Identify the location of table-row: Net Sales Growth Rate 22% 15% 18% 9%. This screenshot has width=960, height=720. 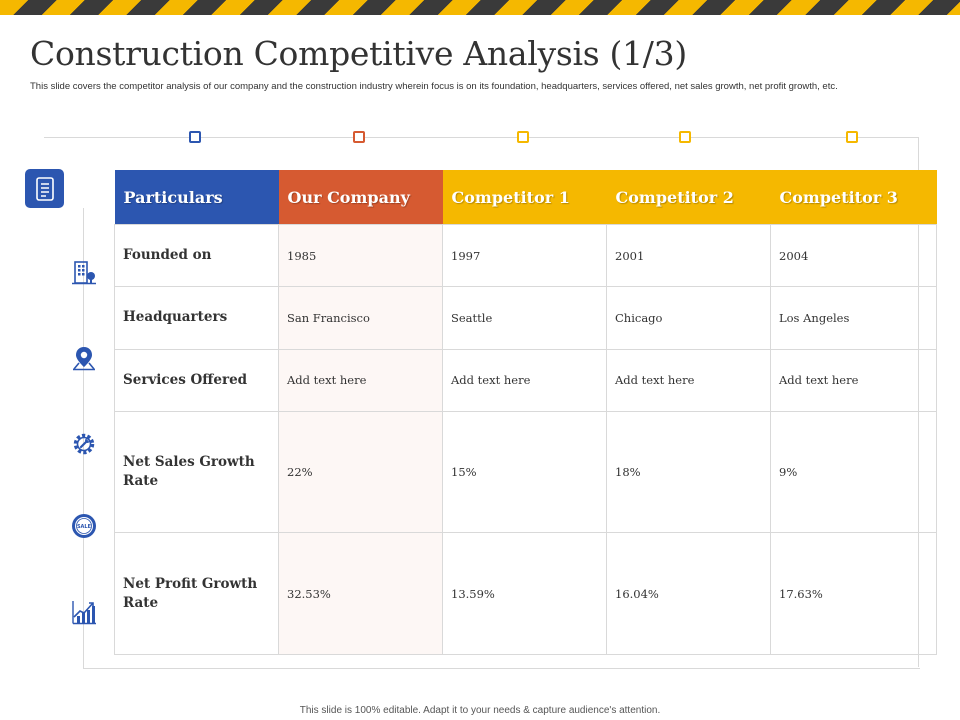
(525, 472).